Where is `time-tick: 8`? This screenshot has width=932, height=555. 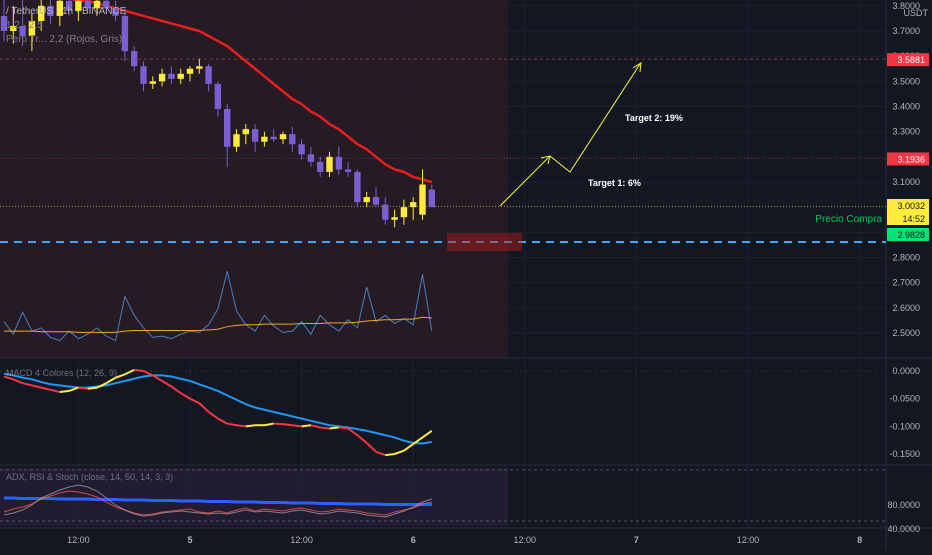
time-tick: 8 is located at coordinates (859, 540).